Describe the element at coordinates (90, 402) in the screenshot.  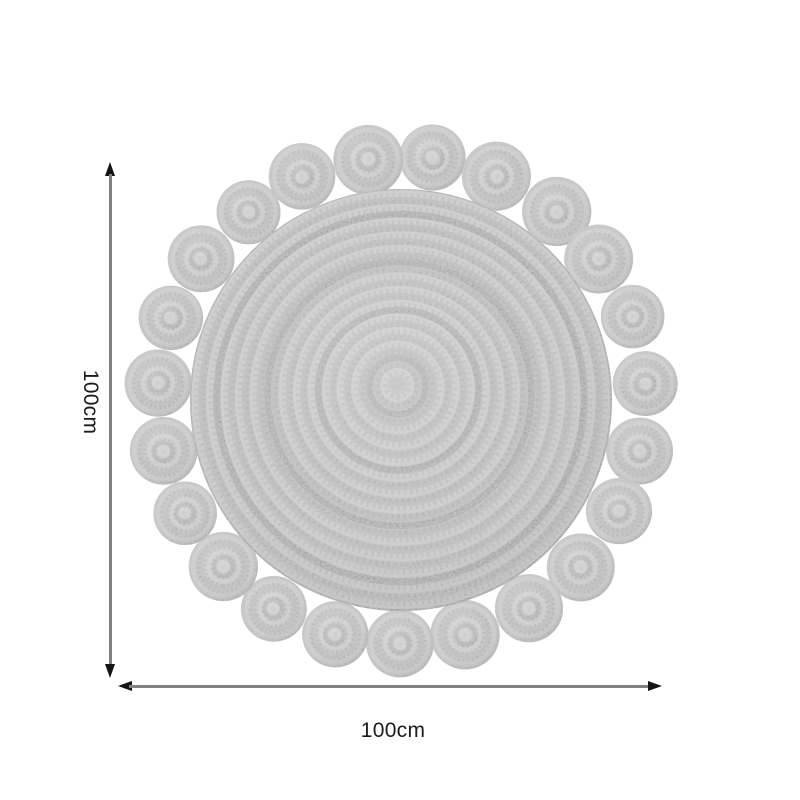
I see `height-dimension-label: 100cm` at that location.